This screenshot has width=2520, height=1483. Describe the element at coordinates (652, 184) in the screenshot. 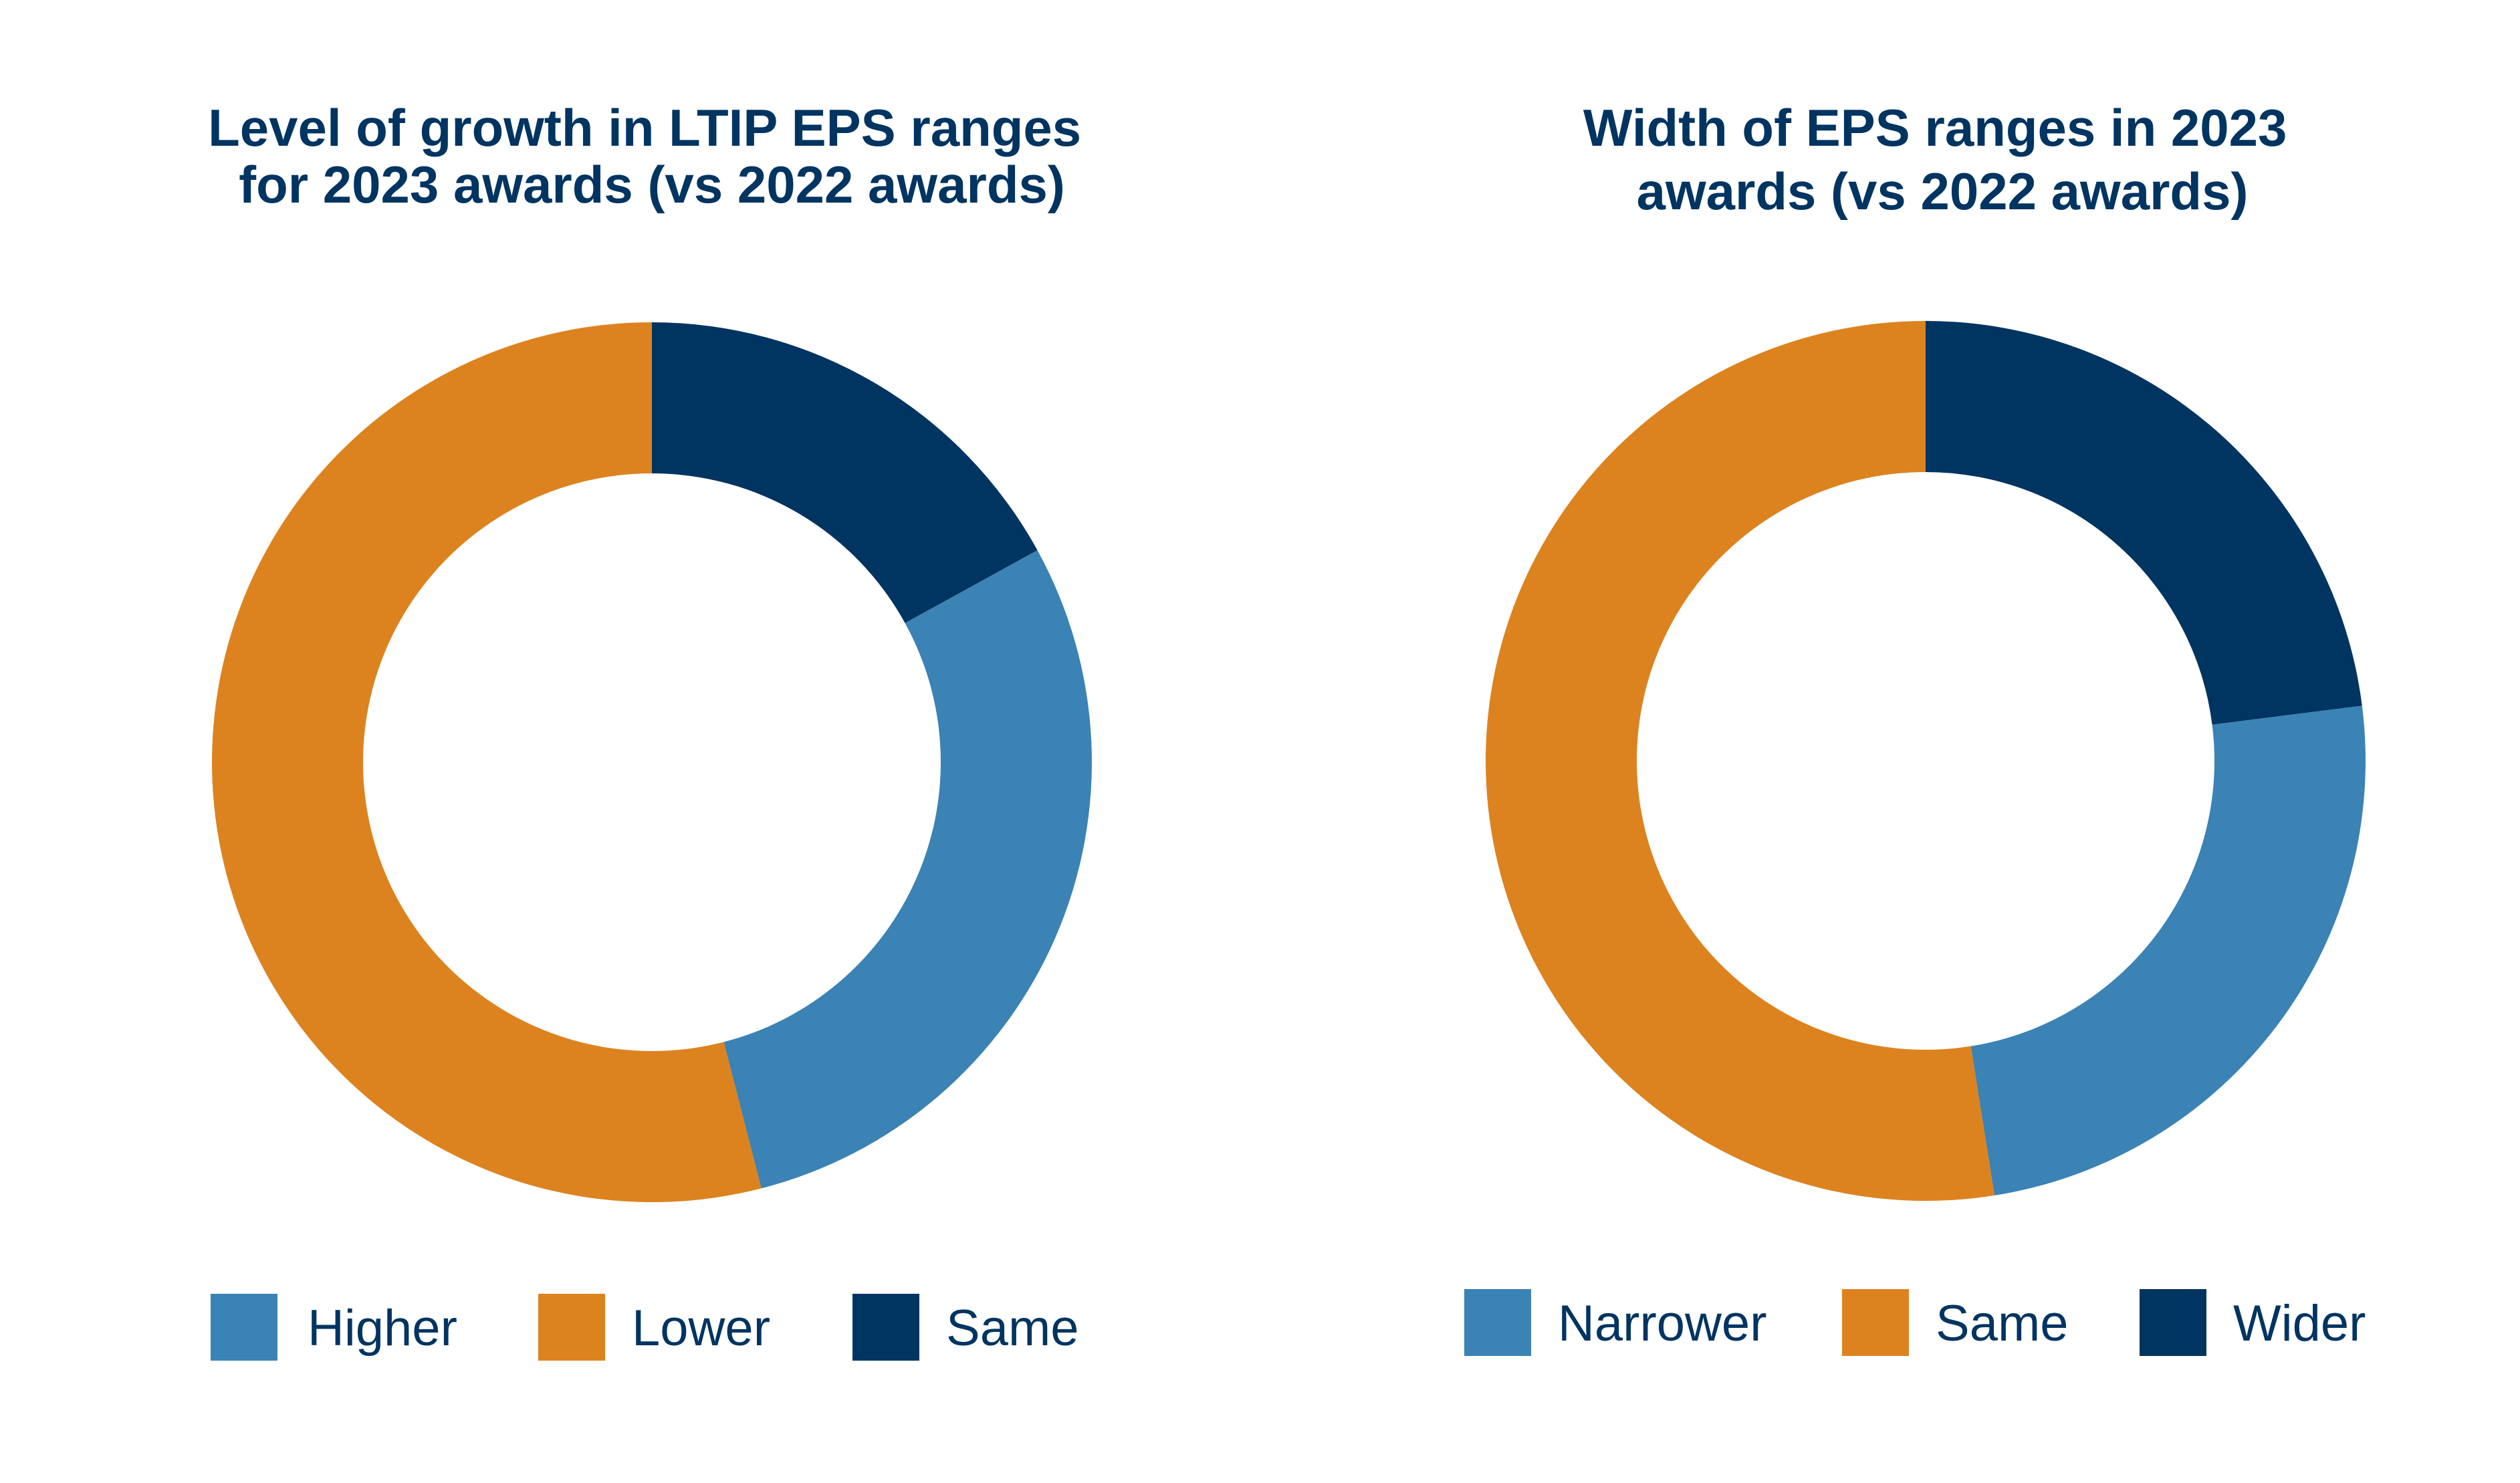

I see `chart-title-line-2: for 2023 awards (vs 2022 awards)` at that location.